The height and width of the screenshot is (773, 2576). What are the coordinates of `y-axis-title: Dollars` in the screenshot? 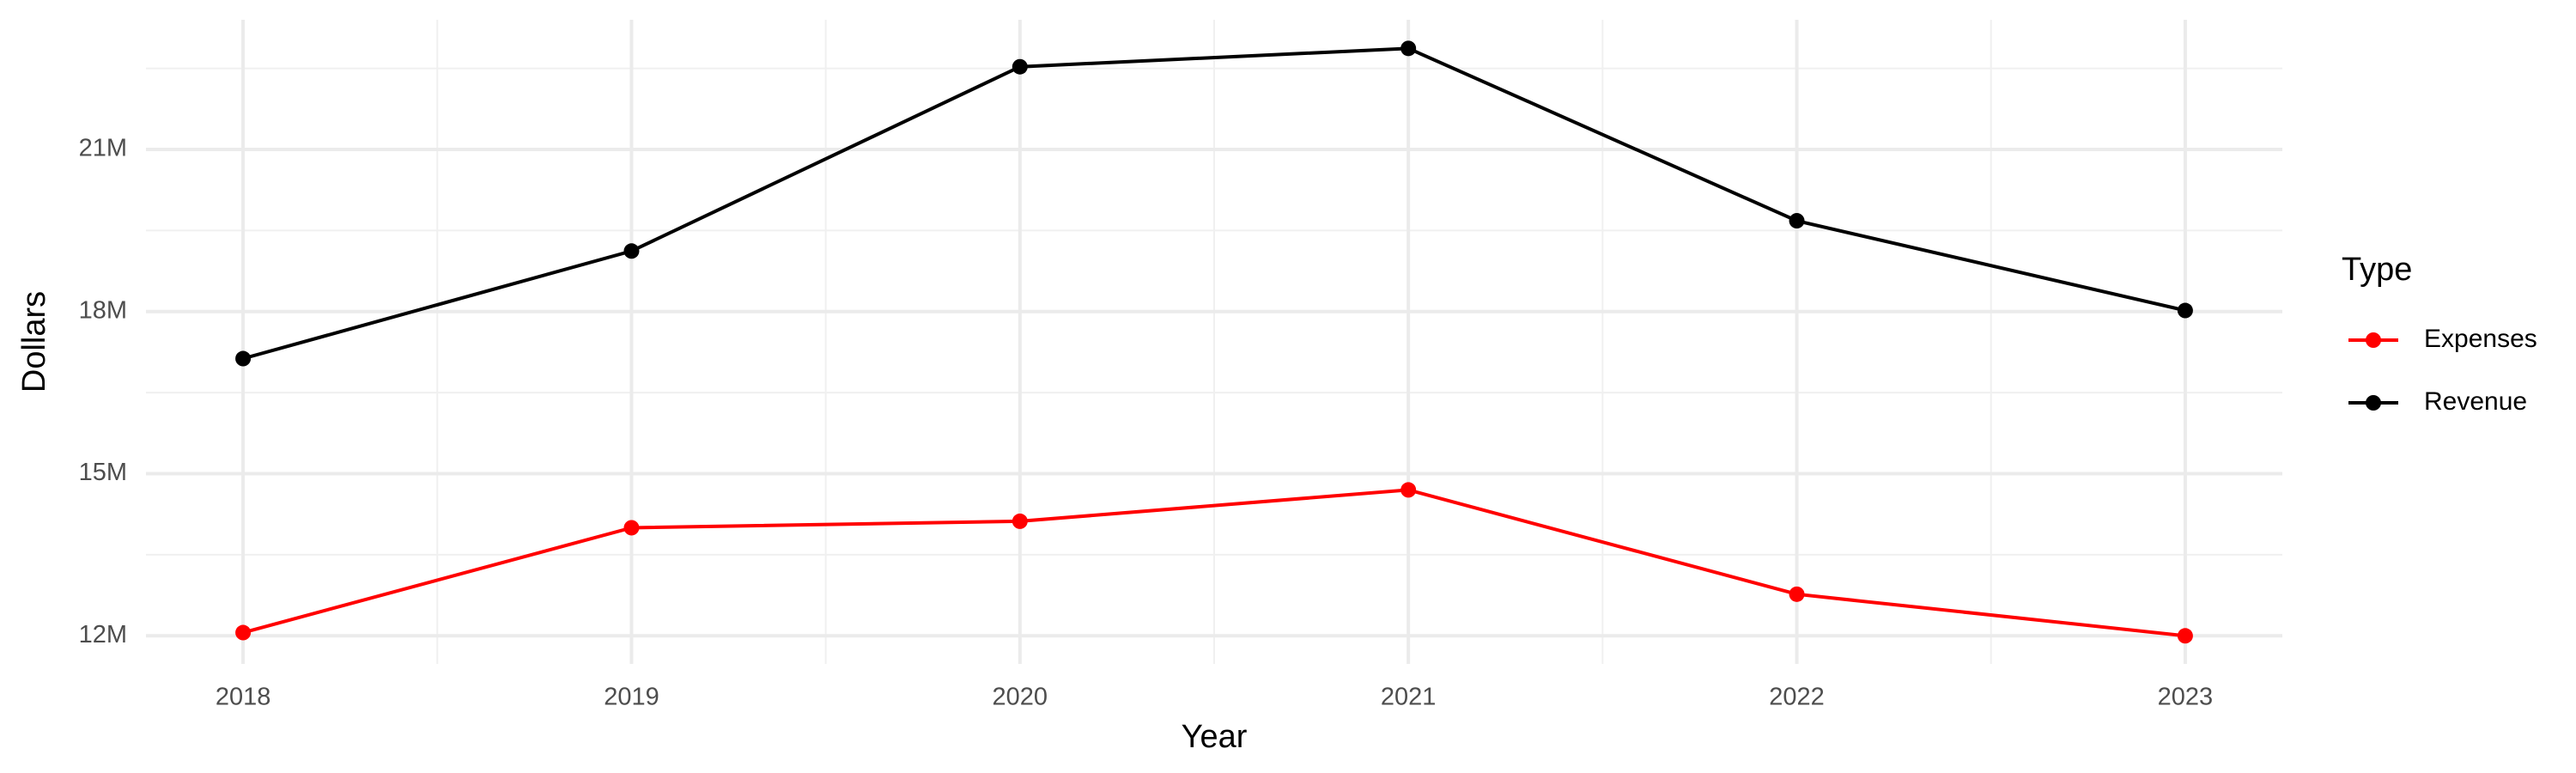 It's located at (34, 342).